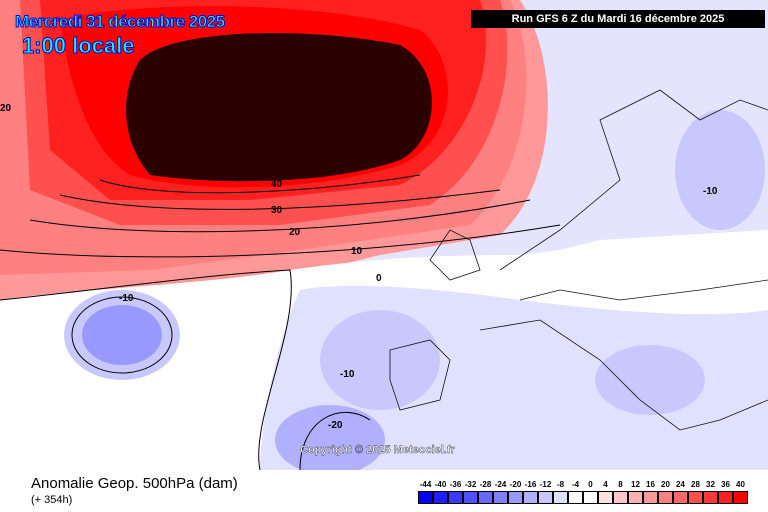 The image size is (768, 512). What do you see at coordinates (620, 484) in the screenshot?
I see `legend-label: 8` at bounding box center [620, 484].